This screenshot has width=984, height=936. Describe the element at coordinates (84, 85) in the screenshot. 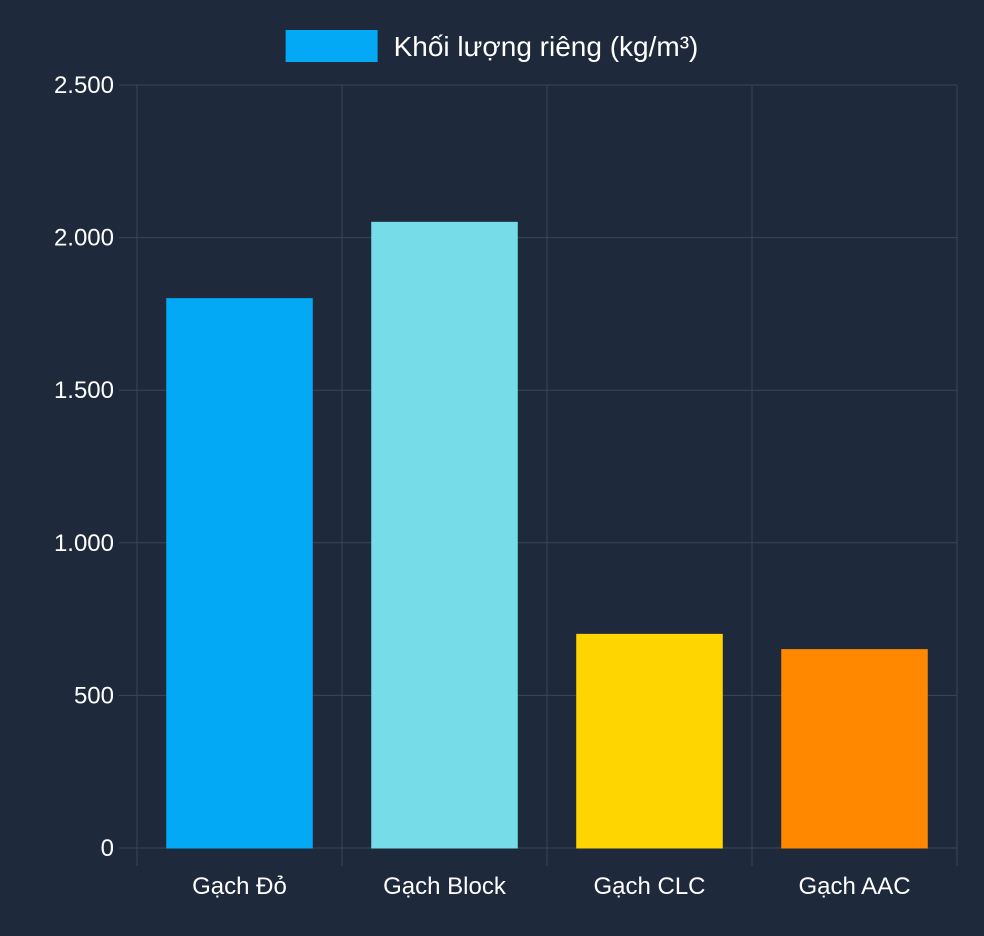

I see `y-tick-label: 2.500` at that location.